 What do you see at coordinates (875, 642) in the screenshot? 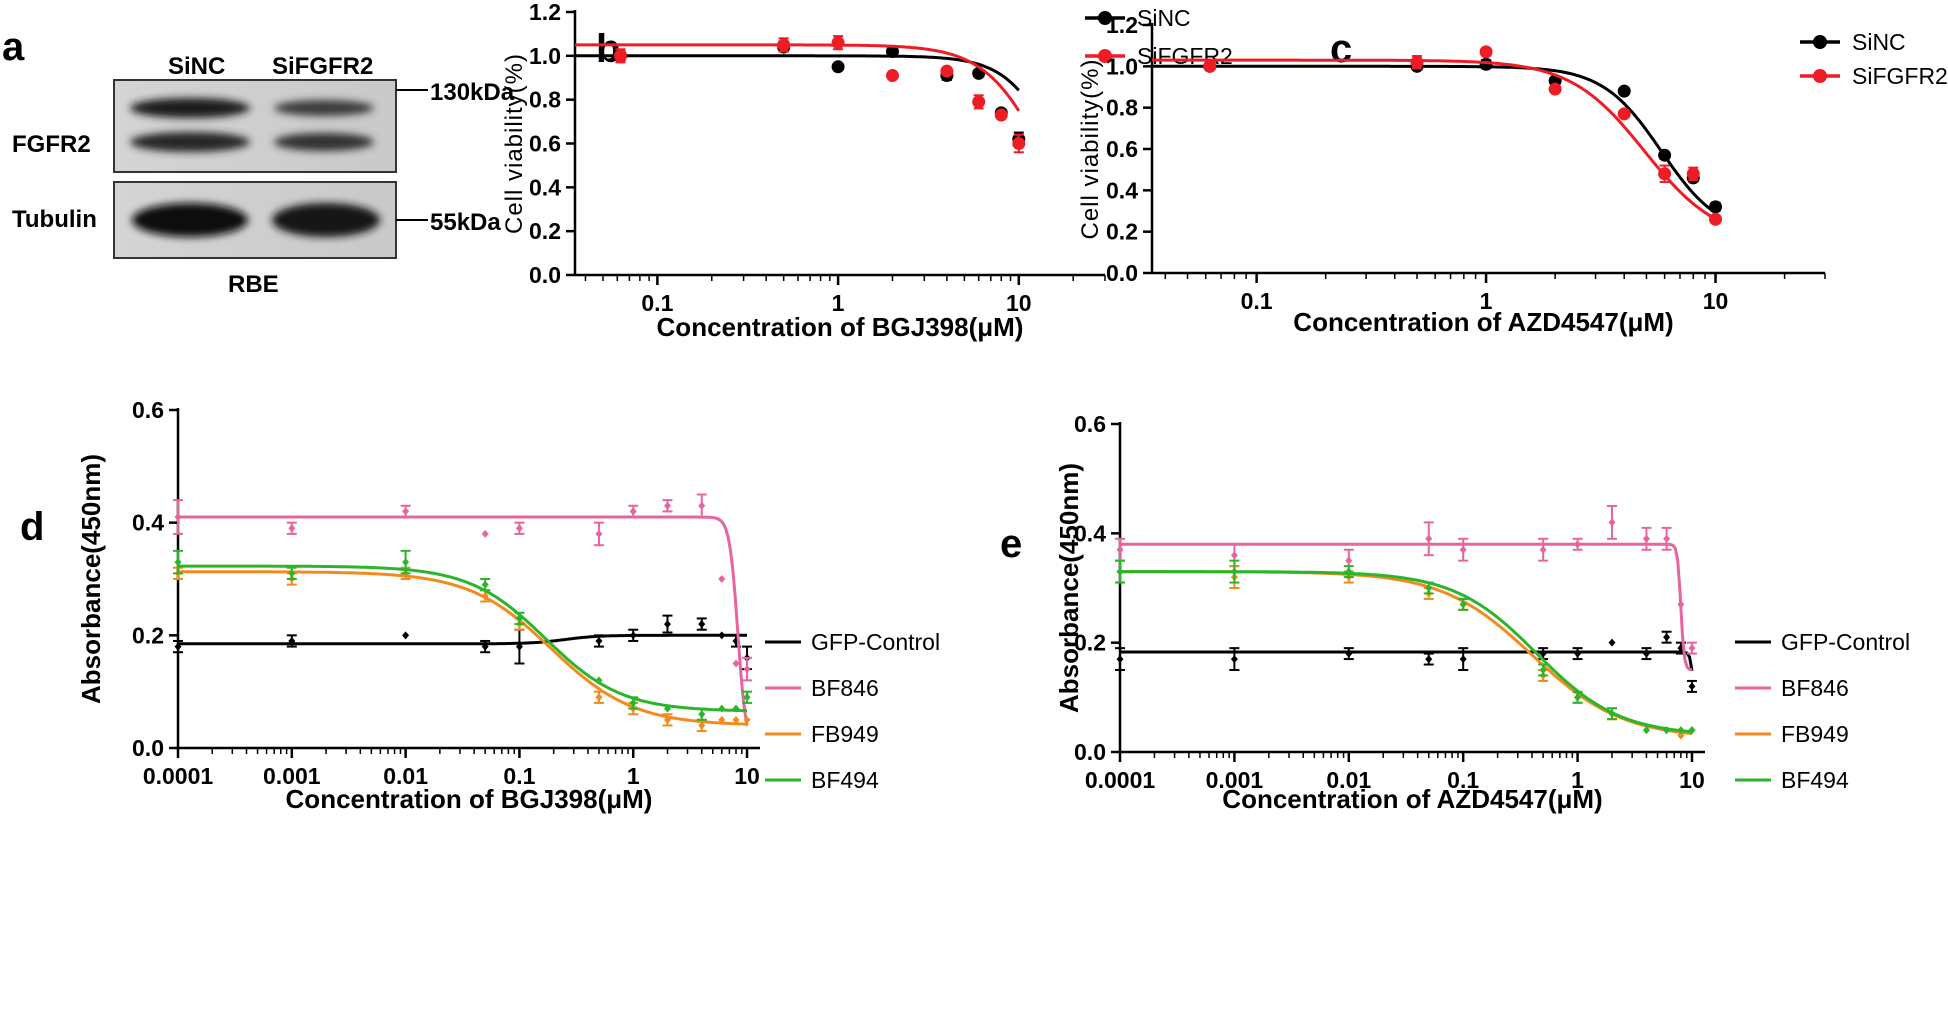
I see `legend-label: GFP-Control` at bounding box center [875, 642].